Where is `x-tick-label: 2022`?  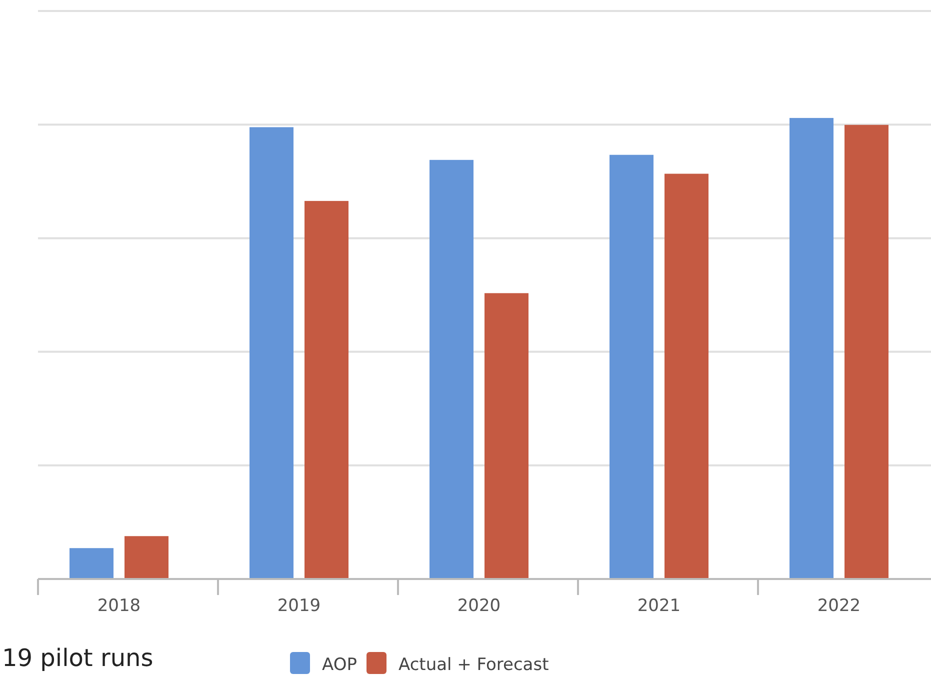 x-tick-label: 2022 is located at coordinates (839, 606).